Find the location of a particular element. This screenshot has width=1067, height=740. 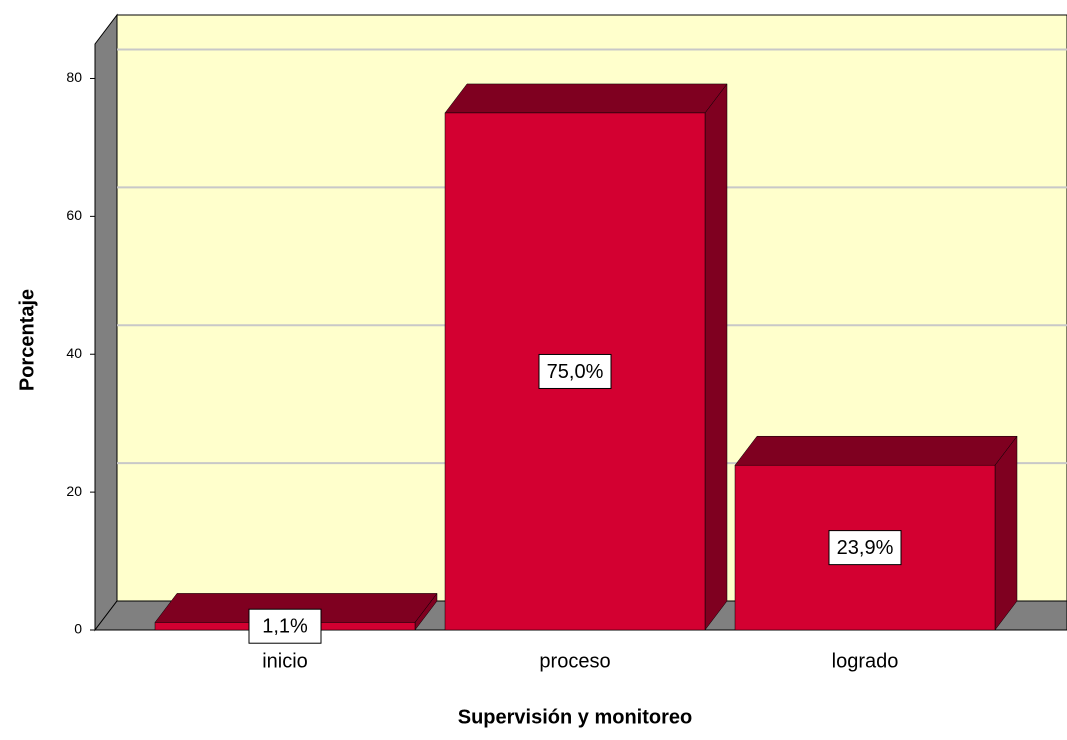

y-axis-title: Porcentaje is located at coordinates (27, 340).